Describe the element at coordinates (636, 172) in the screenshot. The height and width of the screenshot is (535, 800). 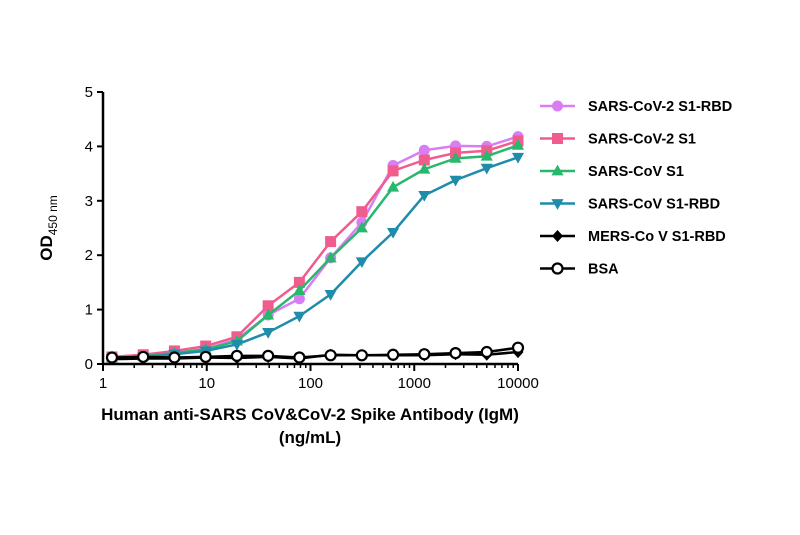
I see `legend-label: SARS-CoV S1` at that location.